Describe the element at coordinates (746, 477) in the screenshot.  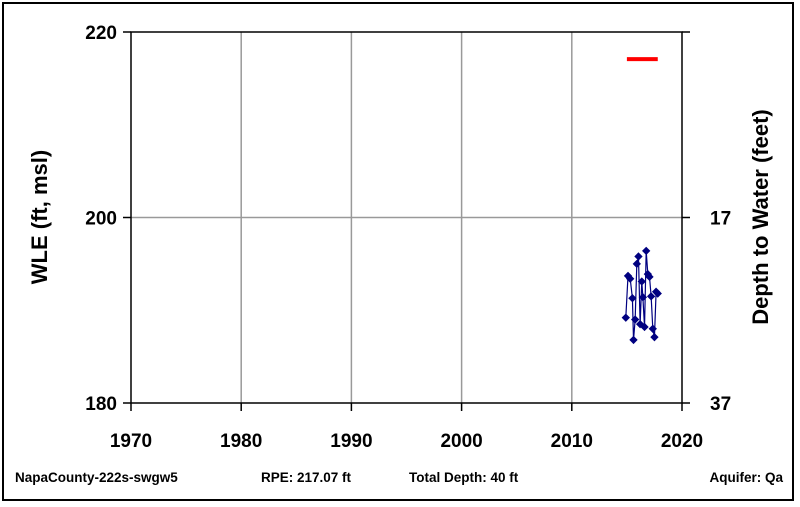
I see `aquifer-label: Aquifer: Qa` at that location.